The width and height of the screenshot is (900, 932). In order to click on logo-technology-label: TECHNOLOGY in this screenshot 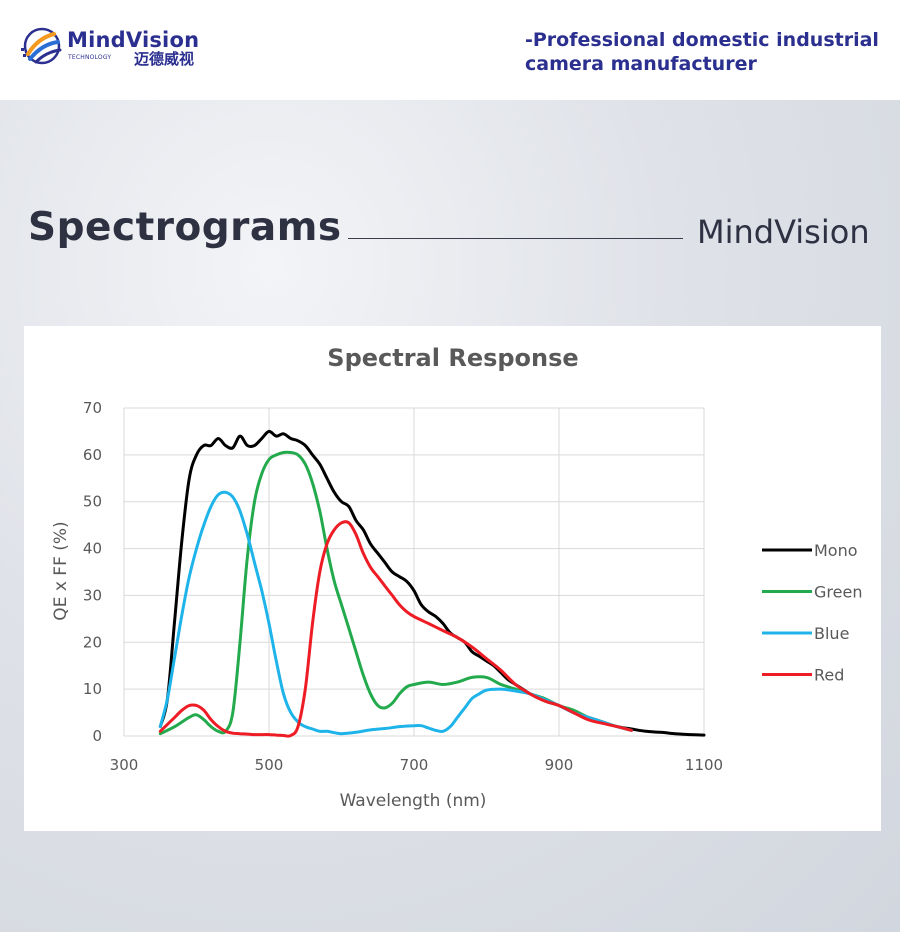, I will do `click(90, 57)`.